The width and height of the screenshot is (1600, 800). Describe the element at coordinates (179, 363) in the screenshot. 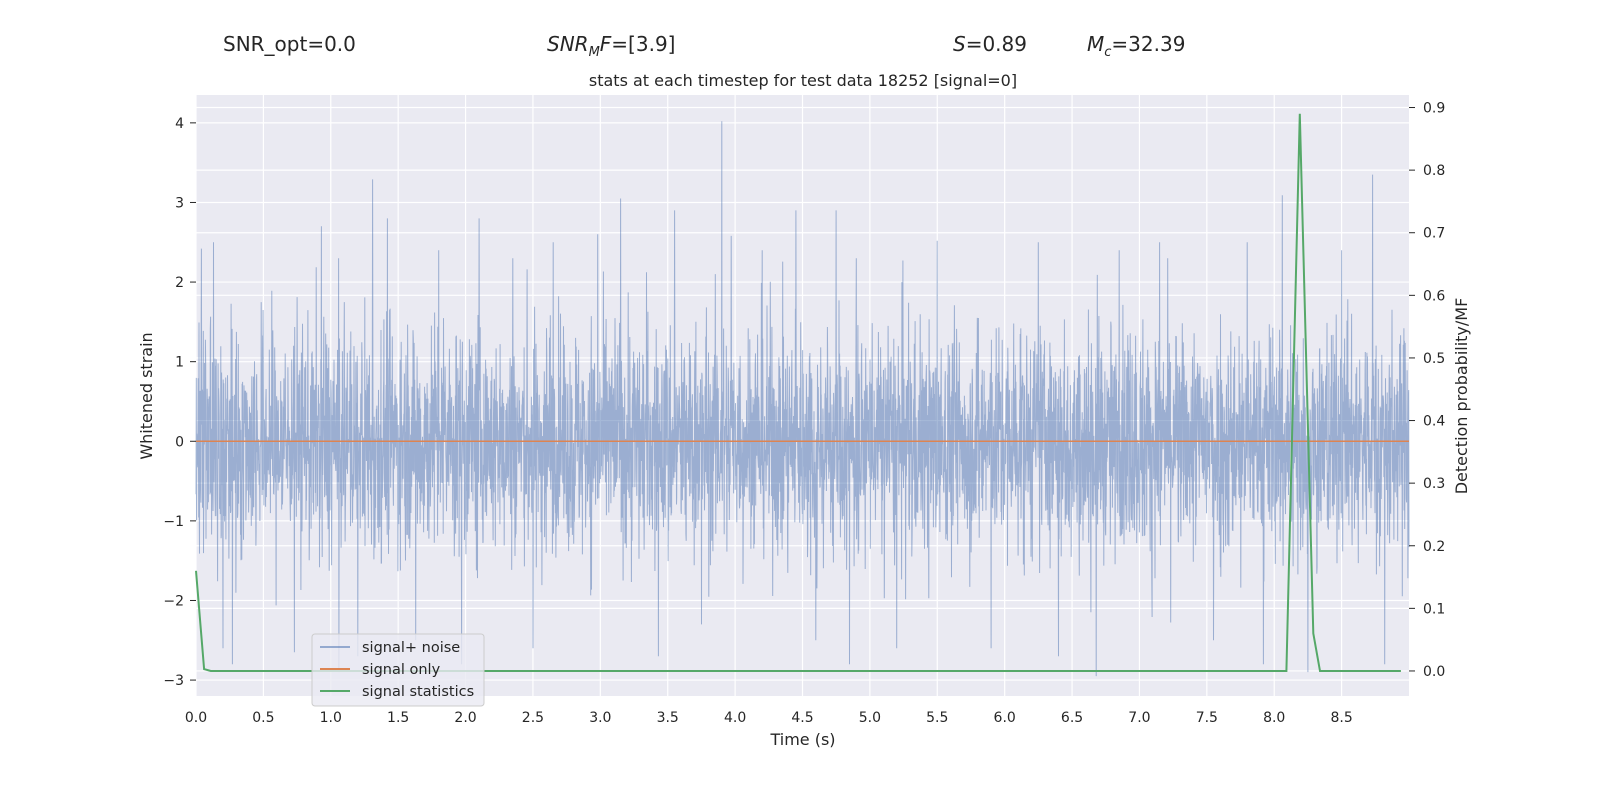

I see `y-tick-label: 1` at that location.